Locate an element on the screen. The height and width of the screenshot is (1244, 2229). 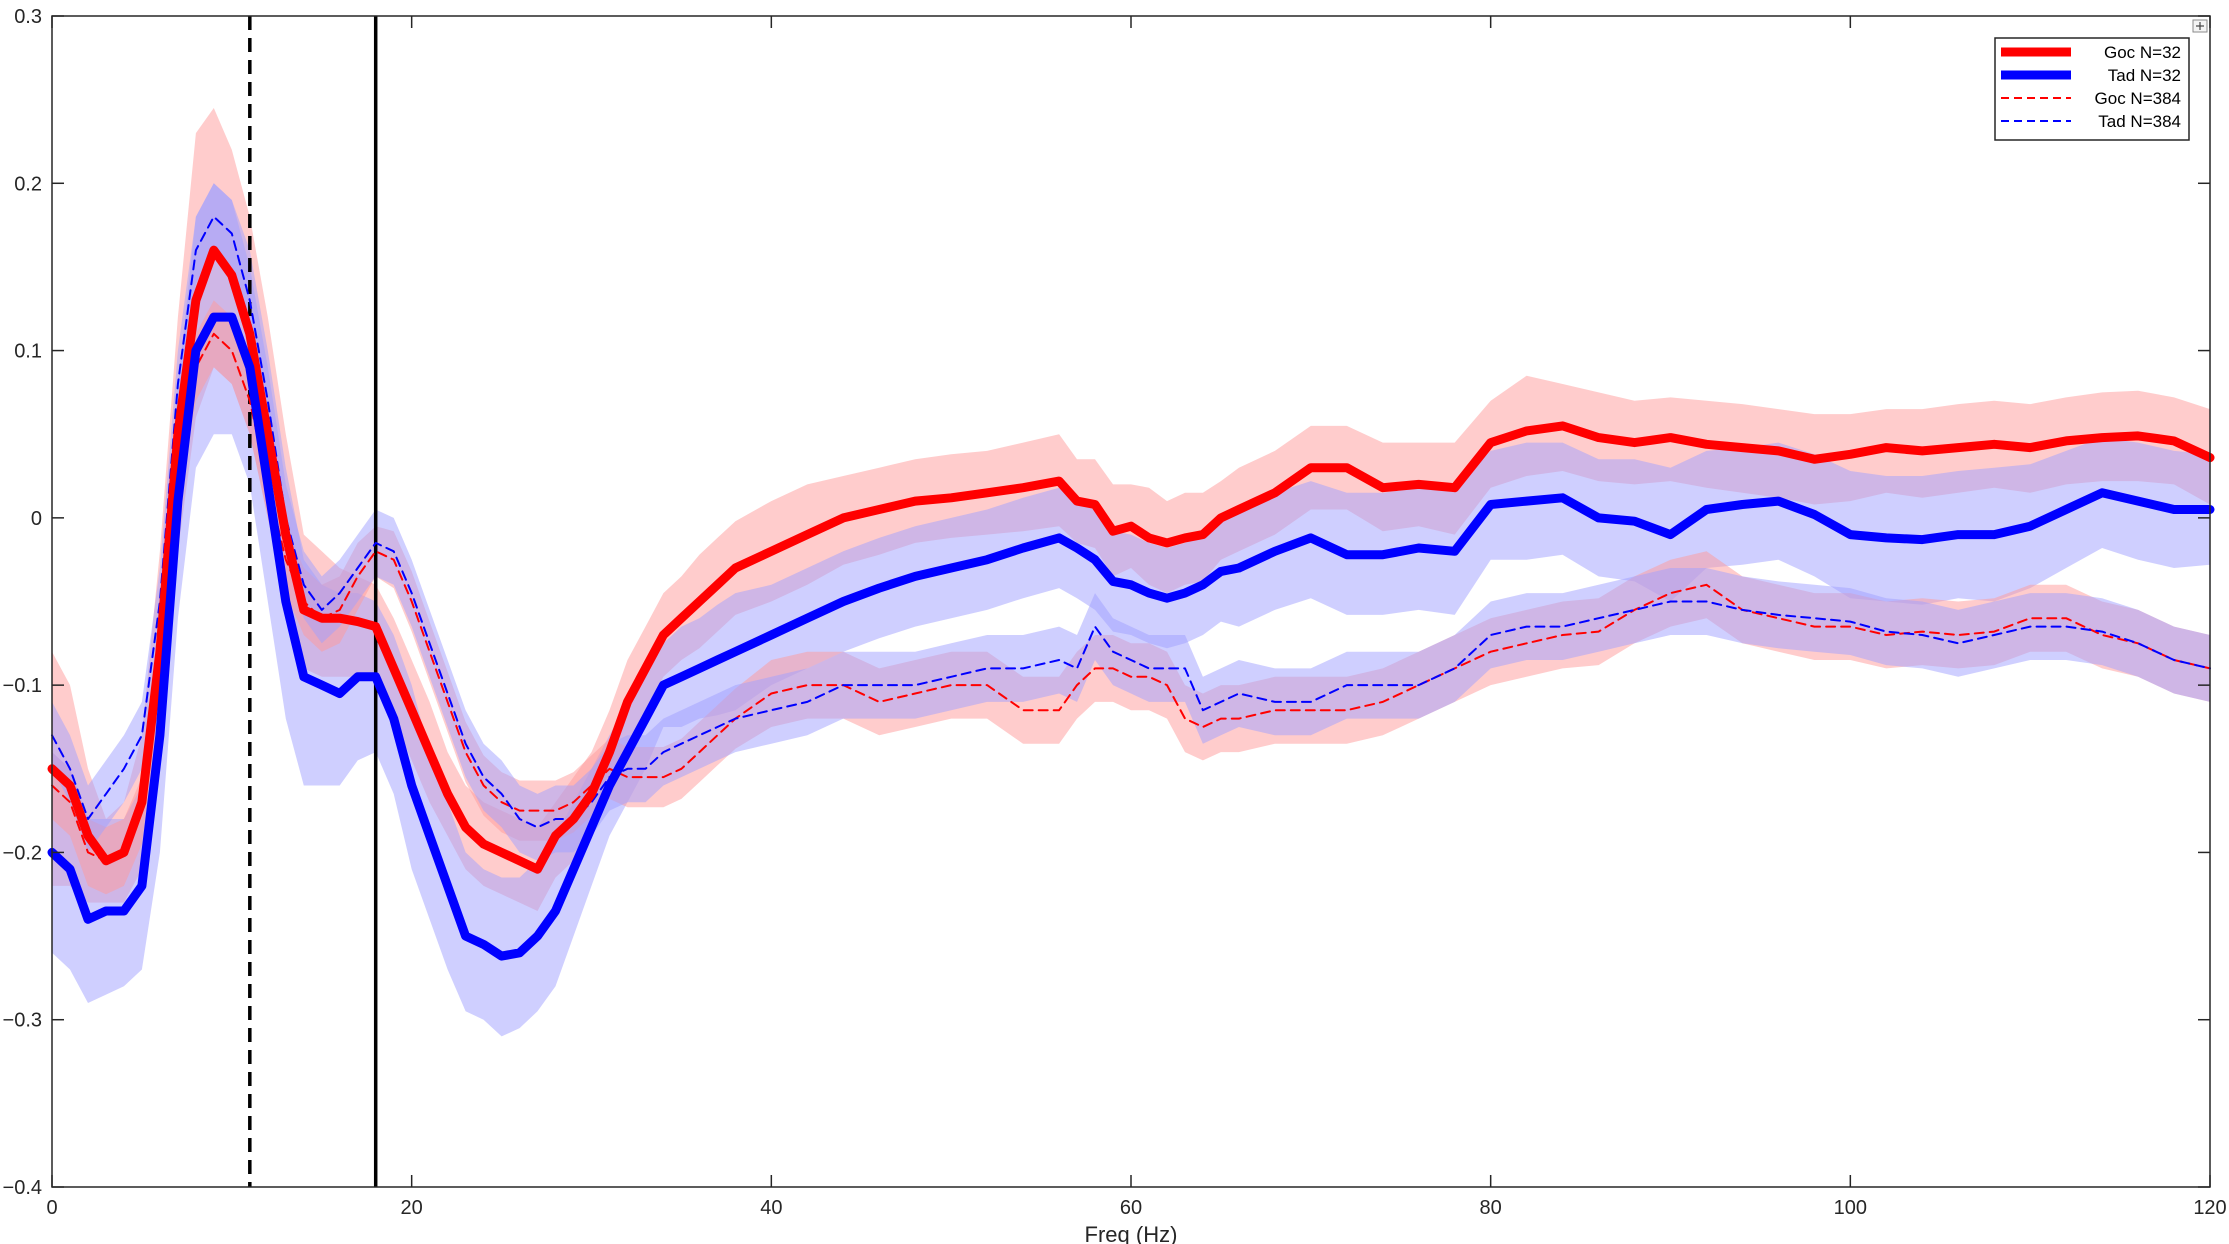
x-tick-label: 0 is located at coordinates (51, 1208).